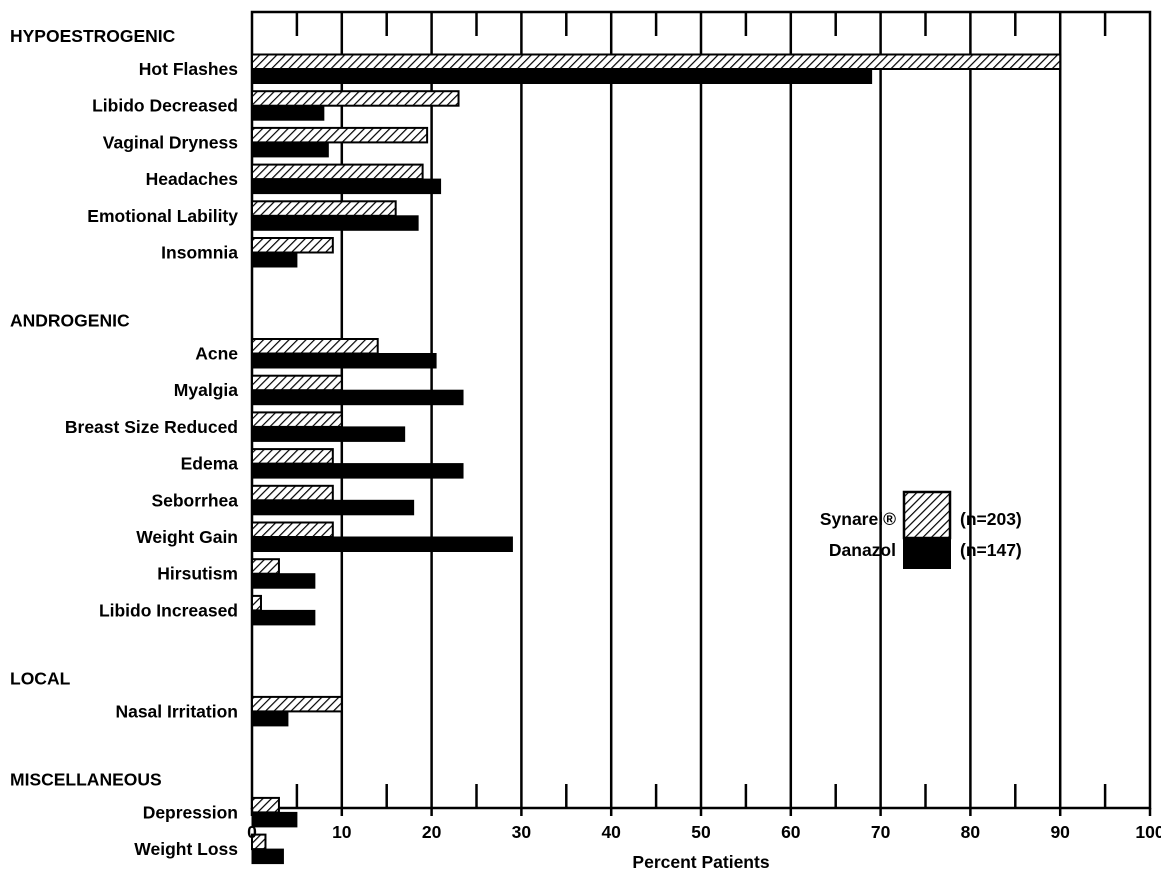 Image resolution: width=1161 pixels, height=877 pixels. What do you see at coordinates (206, 390) in the screenshot?
I see `category-label: Myalgia` at bounding box center [206, 390].